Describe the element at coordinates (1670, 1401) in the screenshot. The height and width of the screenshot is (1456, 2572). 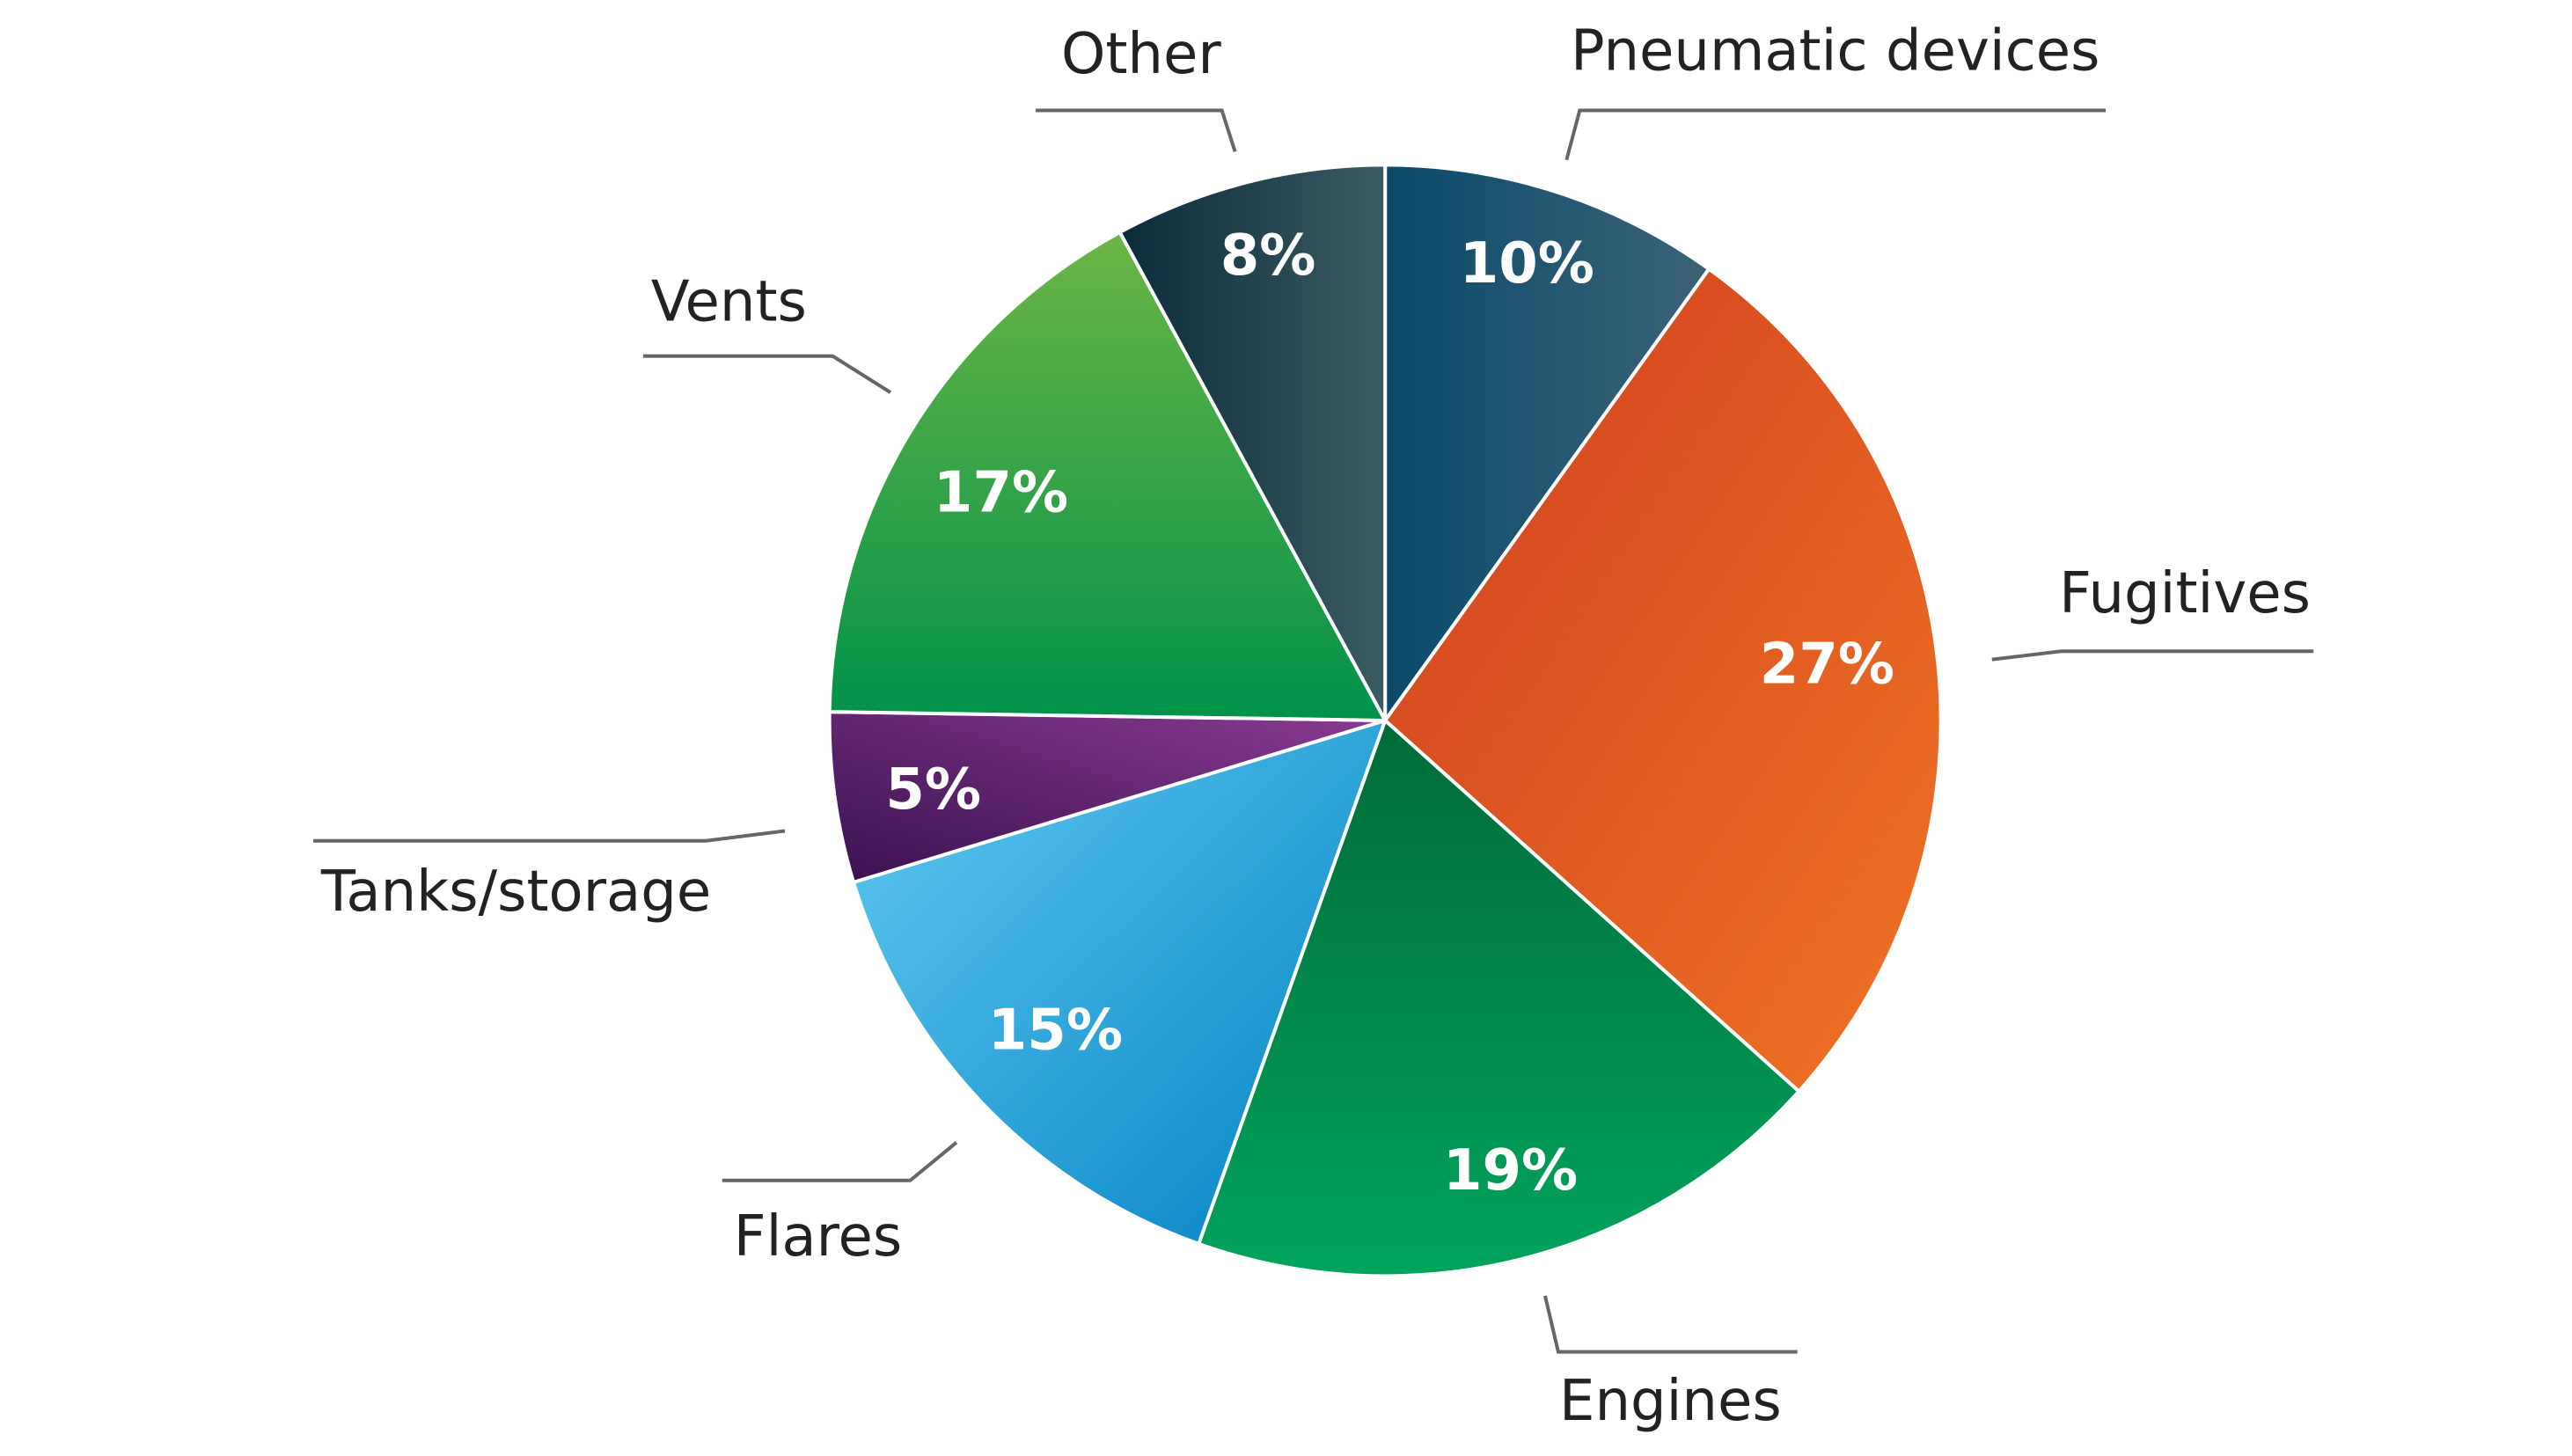
I see `category-label: Engines` at that location.